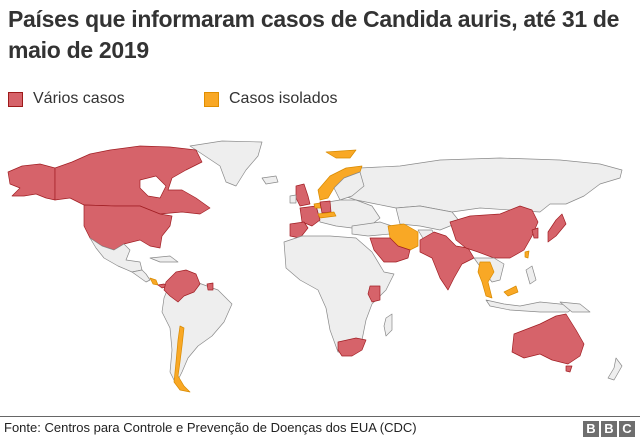 The height and width of the screenshot is (441, 640). I want to click on region-philippines, so click(531, 275).